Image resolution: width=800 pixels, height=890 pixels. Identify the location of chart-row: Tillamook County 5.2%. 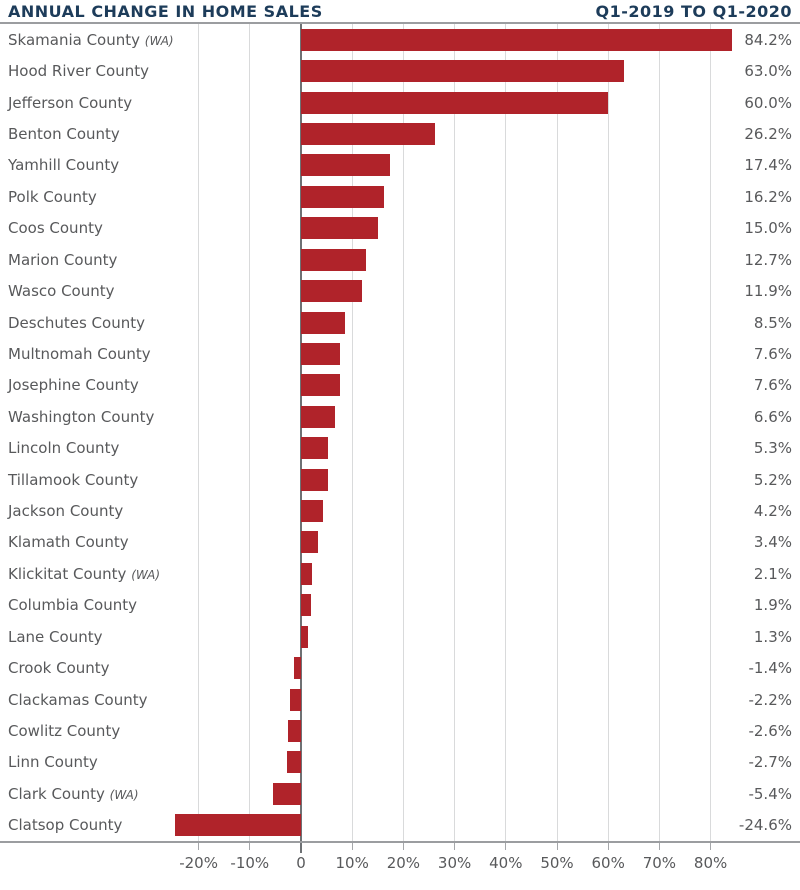
(400, 479).